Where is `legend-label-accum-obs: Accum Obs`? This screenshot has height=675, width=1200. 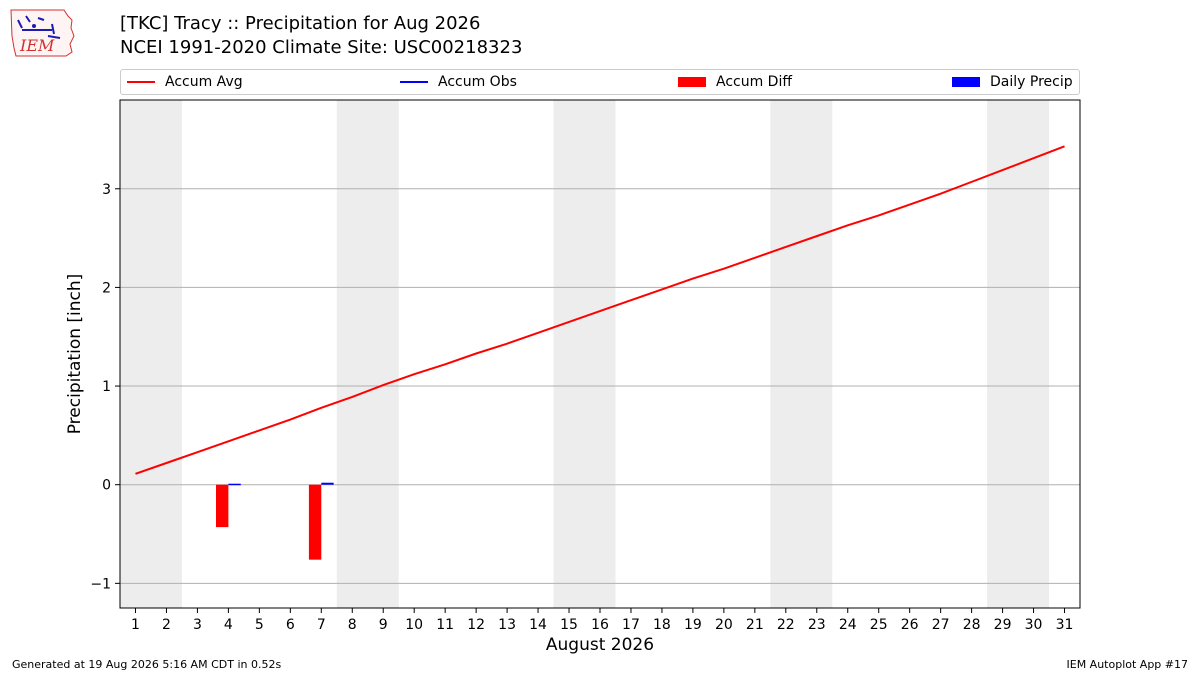 legend-label-accum-obs: Accum Obs is located at coordinates (477, 82).